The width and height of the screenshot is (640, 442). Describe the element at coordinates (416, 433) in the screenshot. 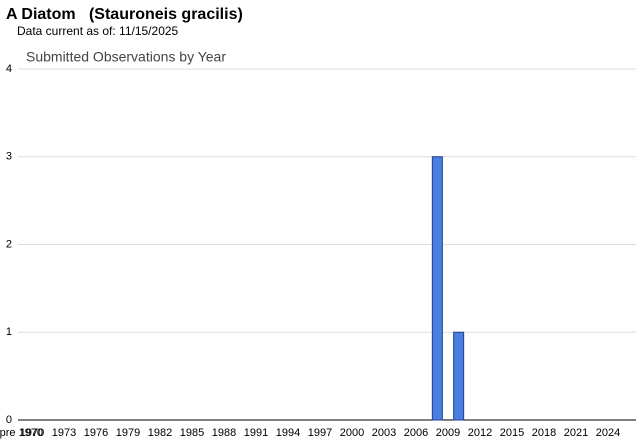

I see `x-tick-label: 2006` at that location.